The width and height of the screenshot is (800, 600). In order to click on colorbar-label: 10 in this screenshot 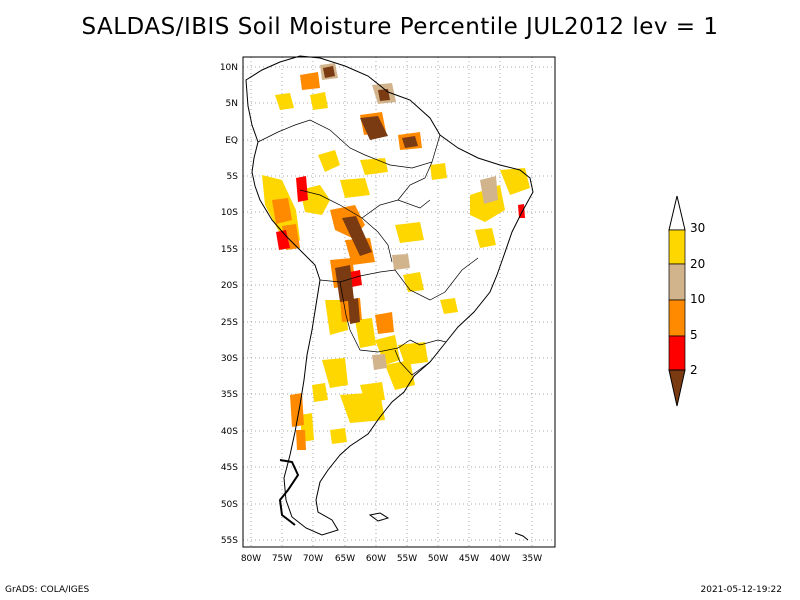, I will do `click(697, 299)`.